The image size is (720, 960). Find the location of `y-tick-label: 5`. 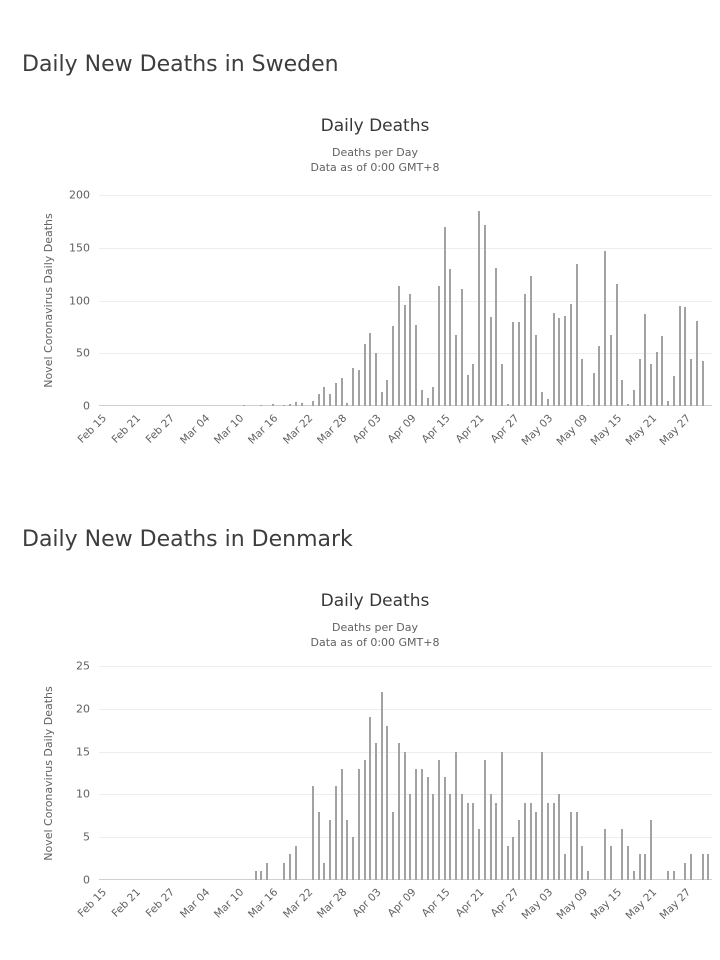

y-tick-label: 5 is located at coordinates (86, 837).